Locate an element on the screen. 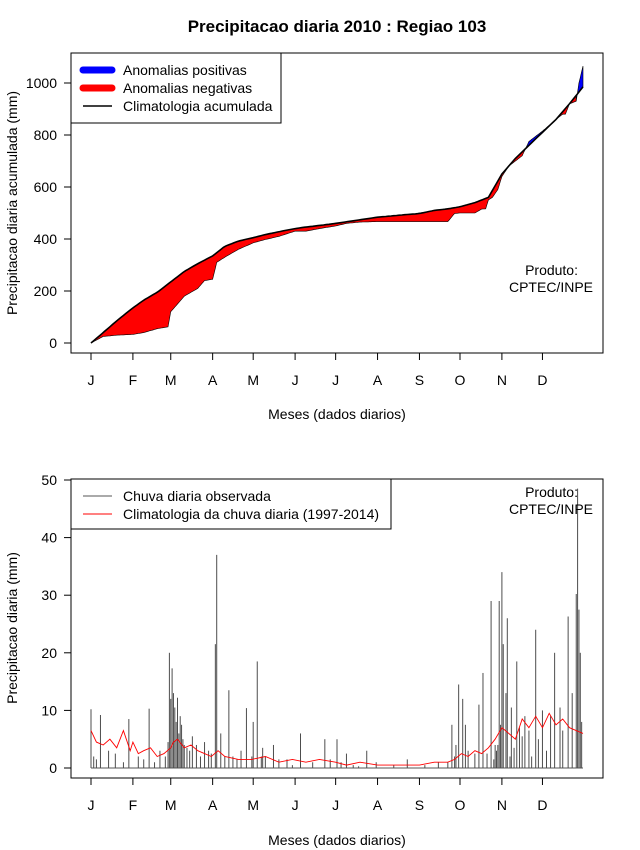 The width and height of the screenshot is (640, 850). y-axis-label-bottom: Precipitacao diaria (mm) is located at coordinates (12, 628).